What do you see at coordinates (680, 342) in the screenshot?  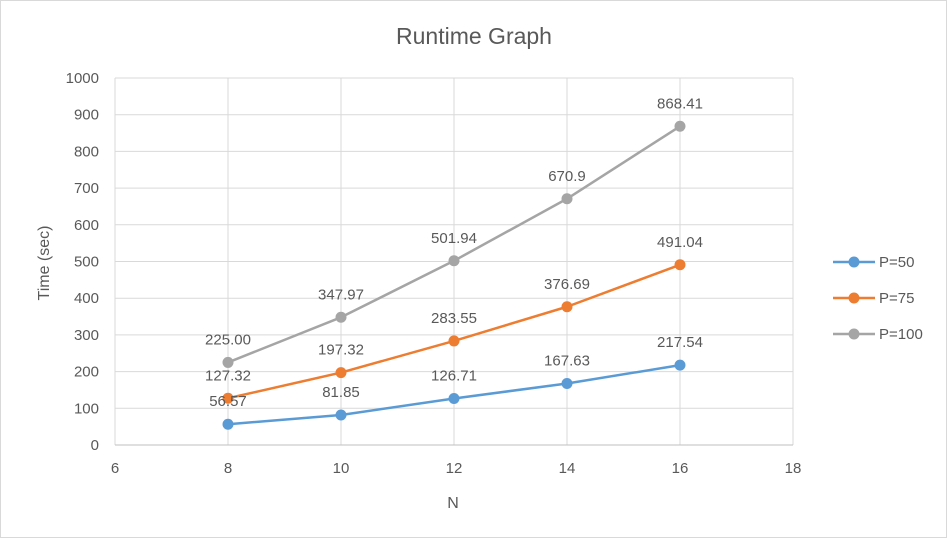 I see `data-label: 217.54` at bounding box center [680, 342].